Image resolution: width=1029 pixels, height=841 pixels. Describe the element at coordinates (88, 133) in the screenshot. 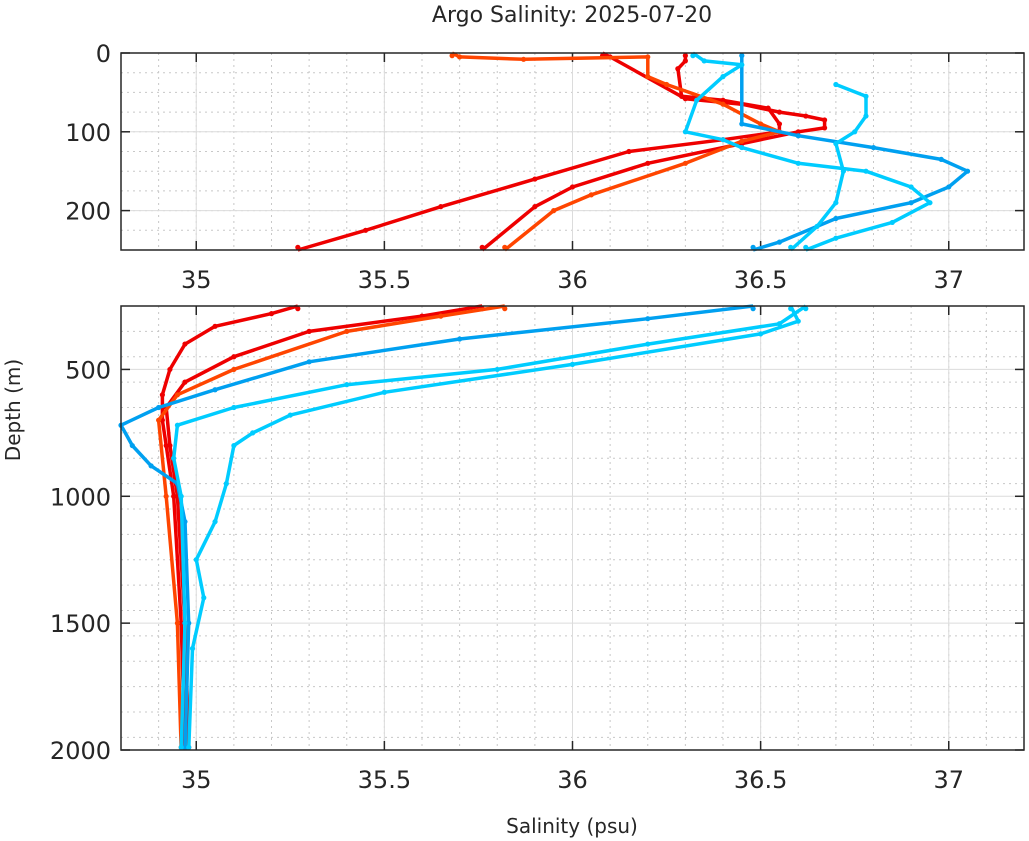

I see `y-tick-label: 100` at that location.